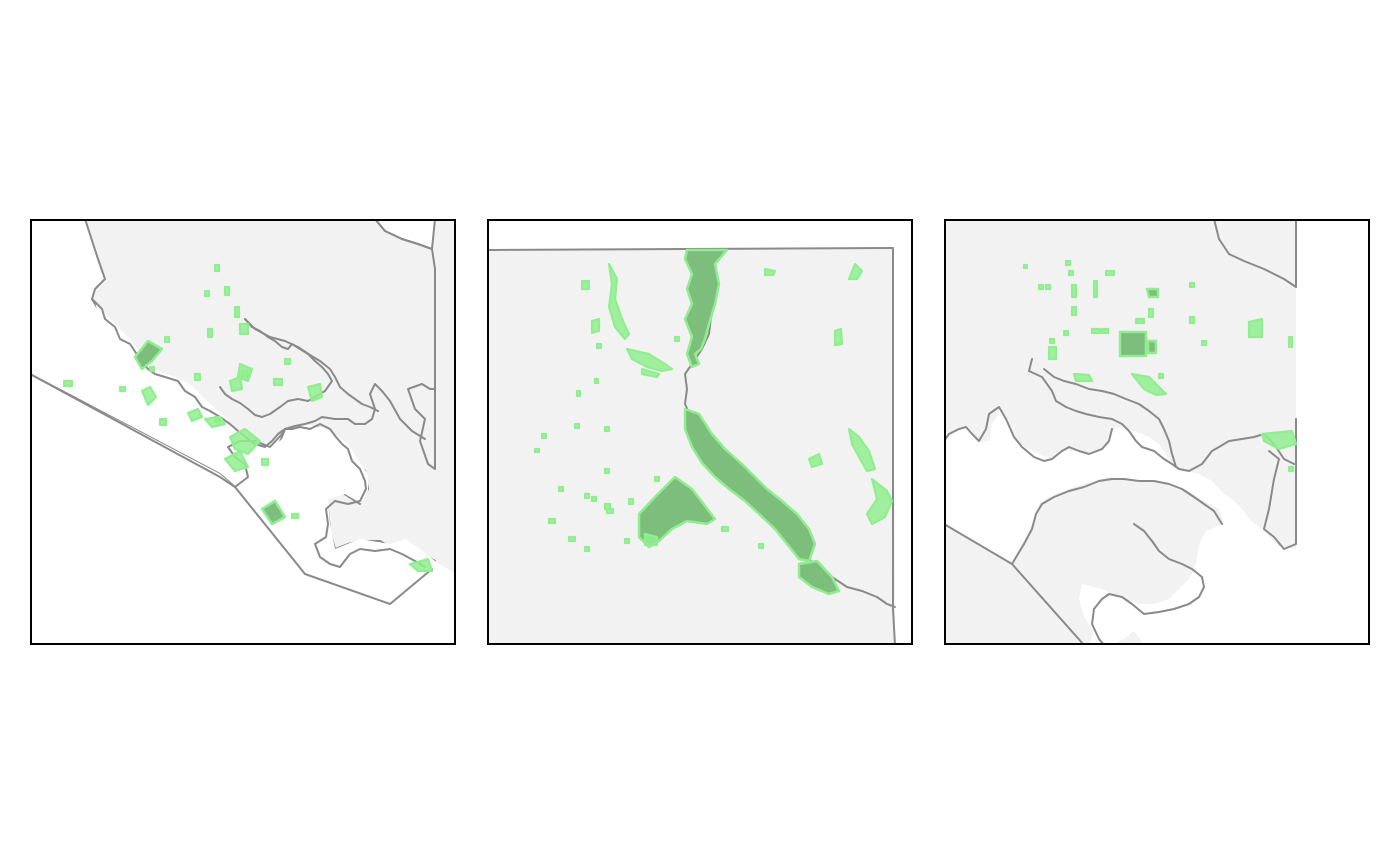 The image size is (1400, 865). I want to click on shoreline-north, so click(1161, 415).